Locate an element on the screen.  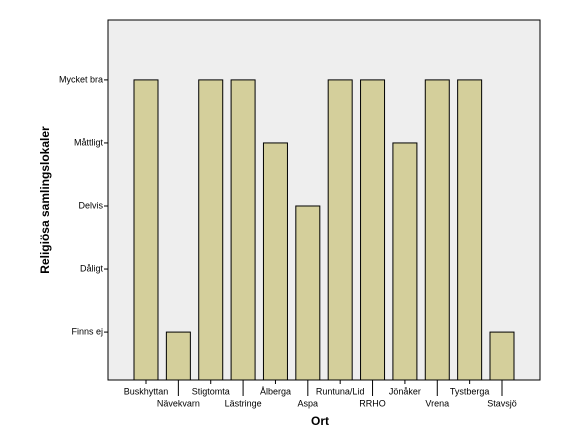
x-tick-label: Lästringe is located at coordinates (243, 403).